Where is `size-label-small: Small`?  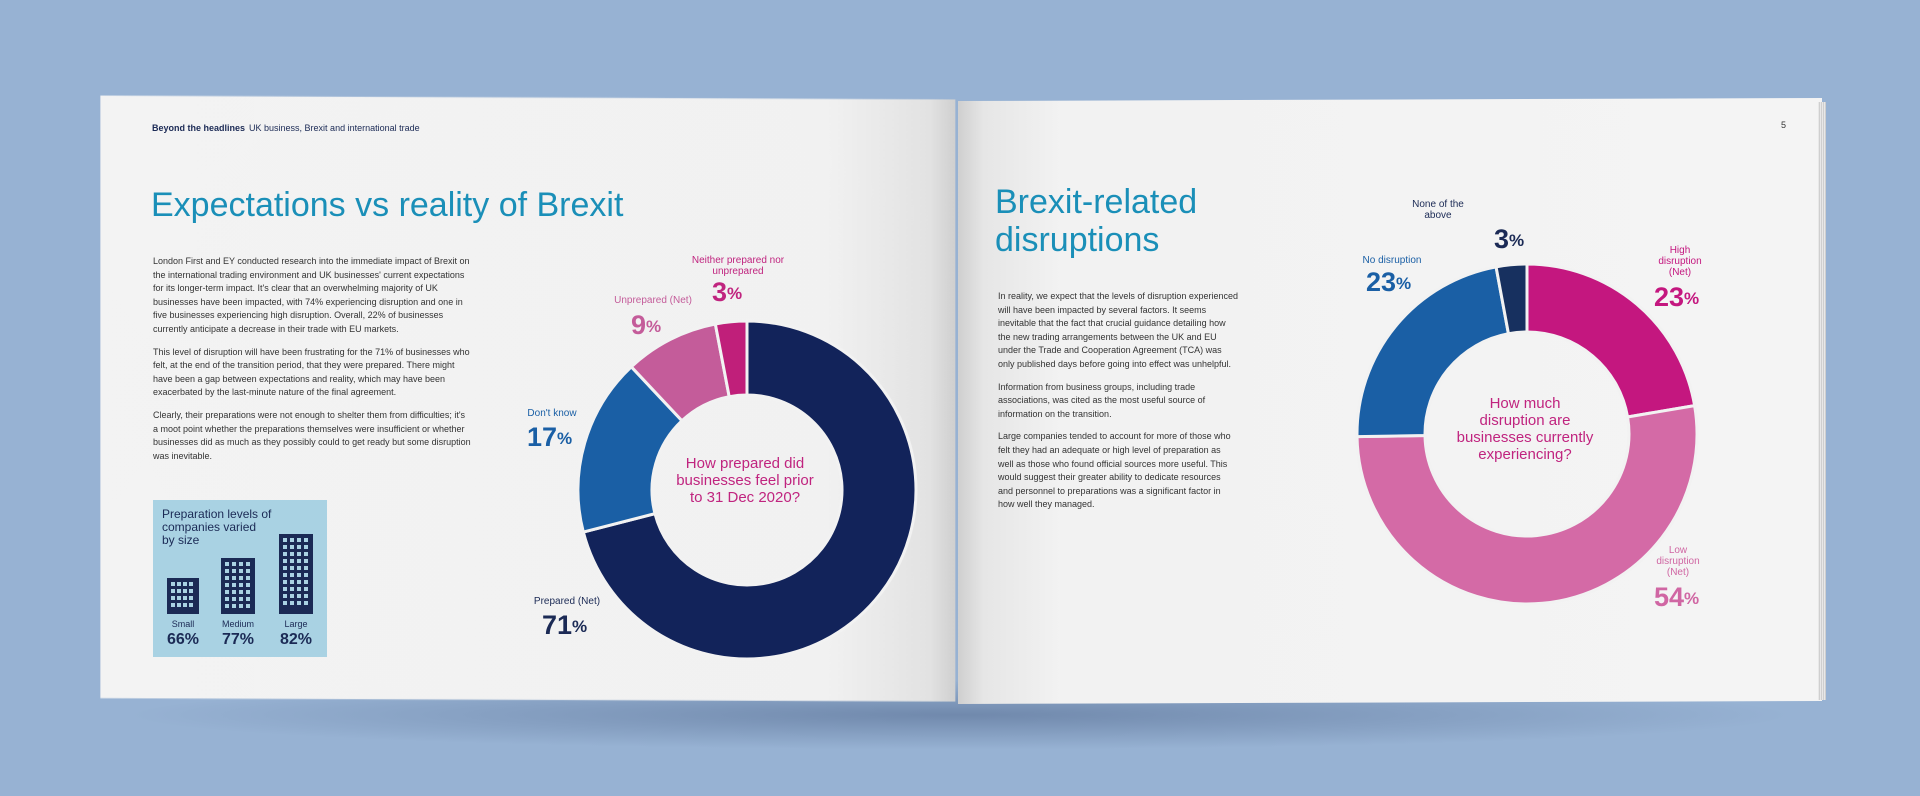
size-label-small: Small is located at coordinates (183, 624).